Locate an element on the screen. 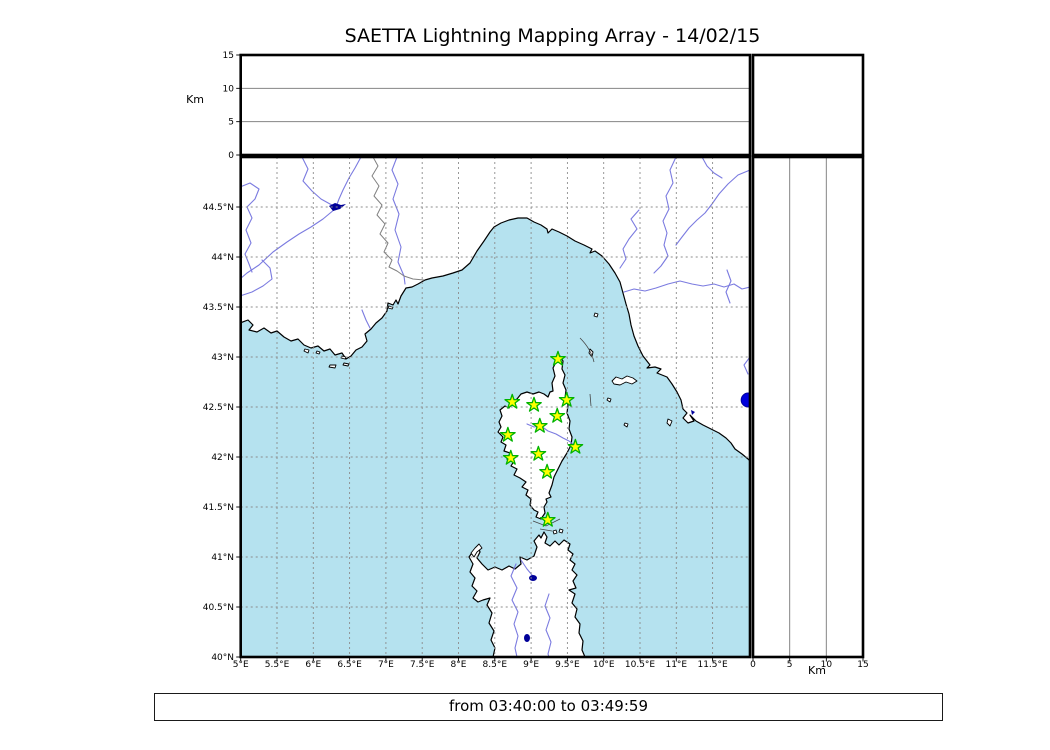 This screenshot has width=1050, height=750. altitude-latitude-panel is located at coordinates (808, 407).